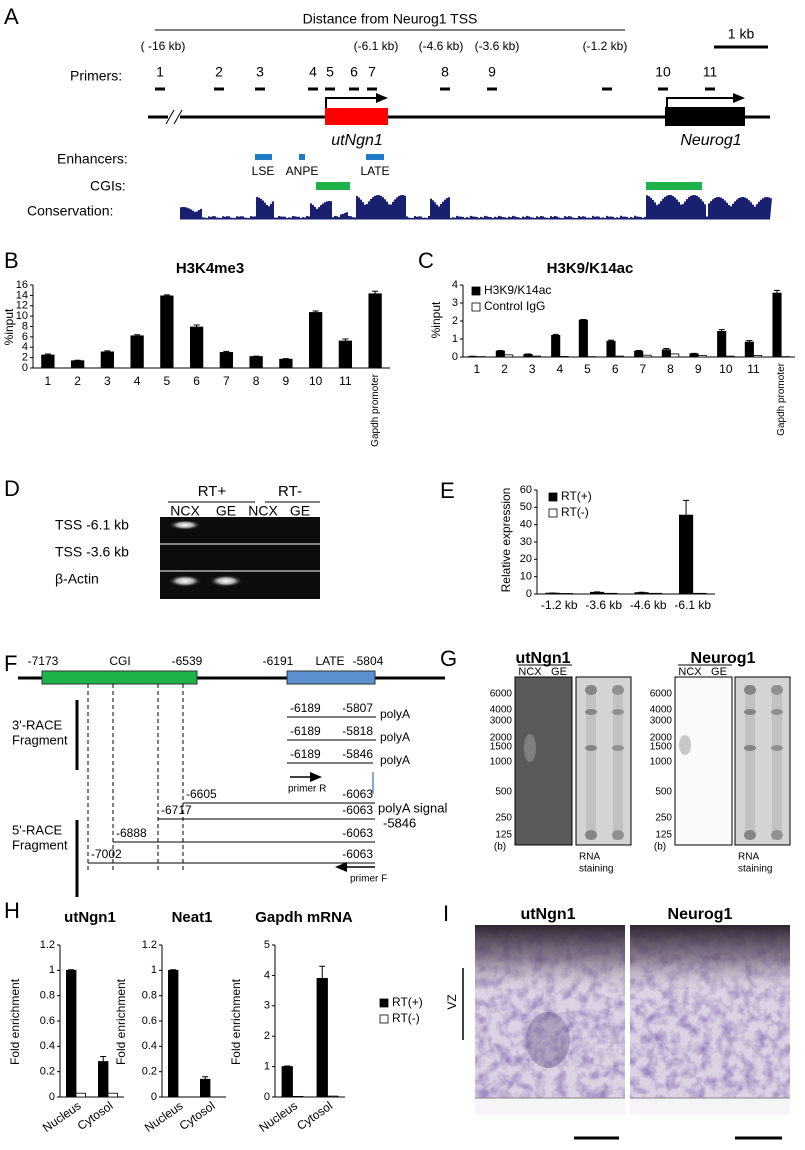 The image size is (805, 1150). I want to click on primer-arrow, so click(316, 777).